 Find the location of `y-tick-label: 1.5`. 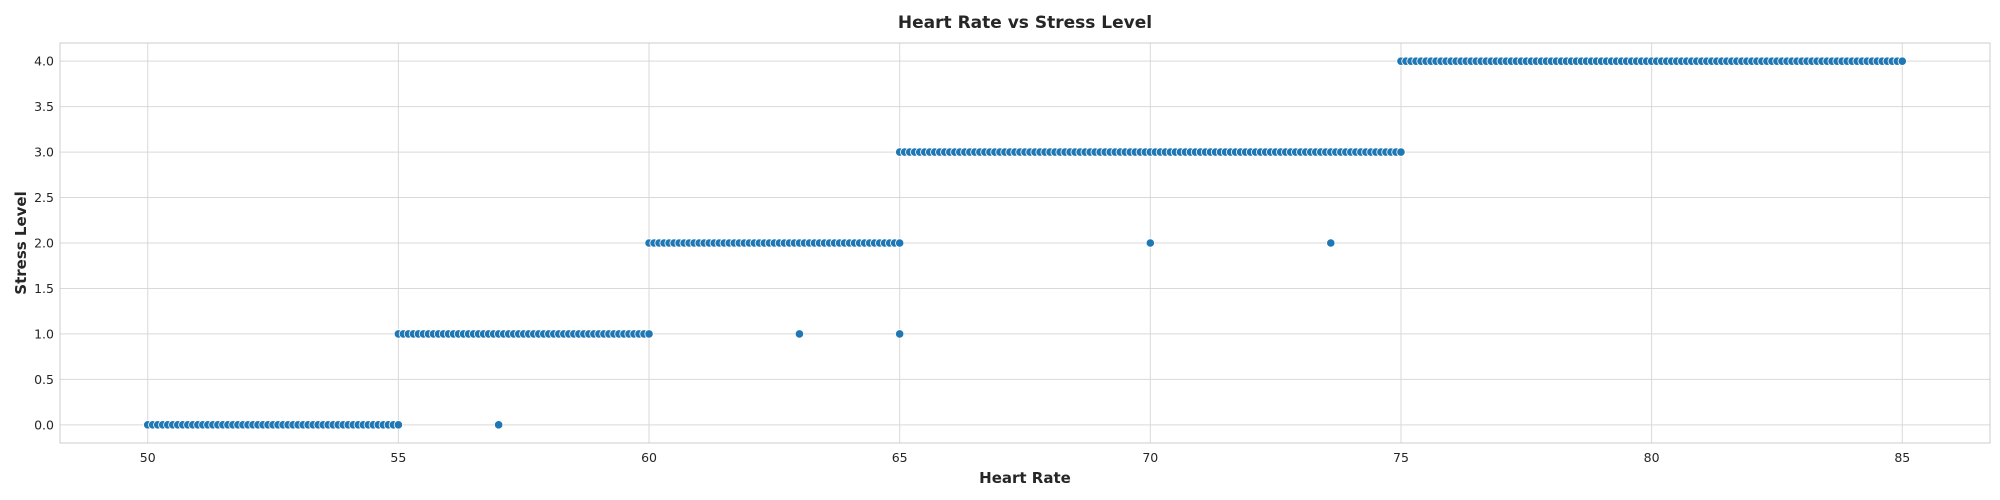

y-tick-label: 1.5 is located at coordinates (44, 288).